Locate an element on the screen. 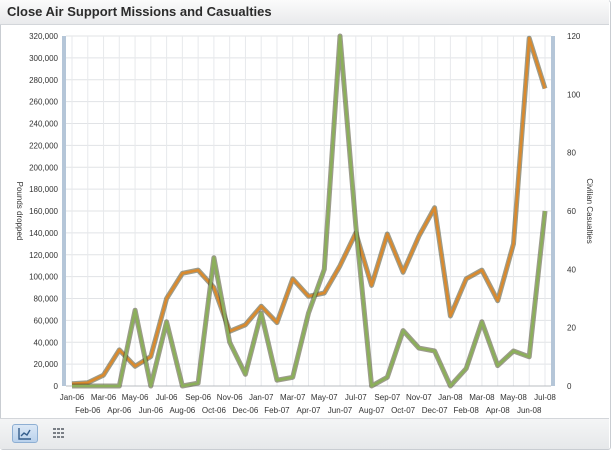 This screenshot has width=611, height=450. y-tick-label: 0 is located at coordinates (56, 386).